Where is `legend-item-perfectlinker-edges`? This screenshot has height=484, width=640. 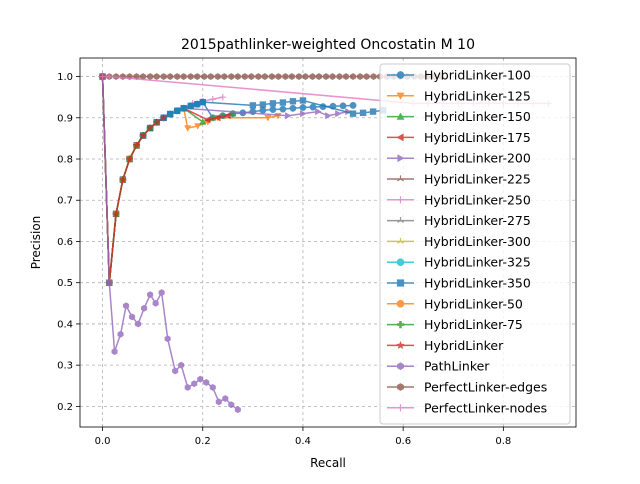
legend-item-perfectlinker-edges is located at coordinates (400, 387).